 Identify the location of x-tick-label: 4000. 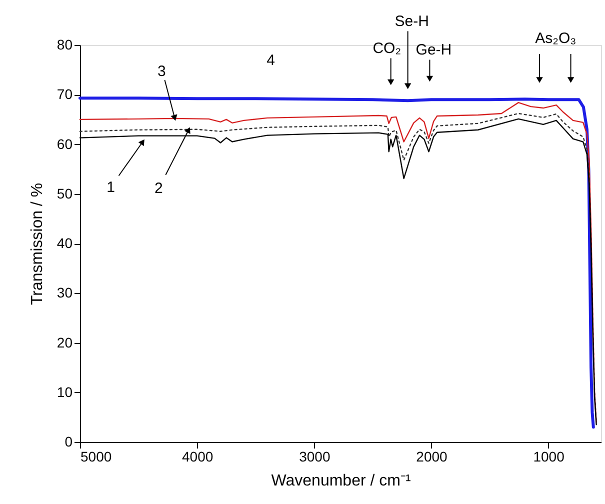
(198, 456).